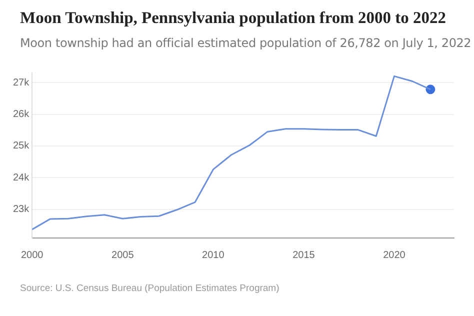  I want to click on chart-title: Moon Township, Pennsylvania population from 2000 to 2022, so click(233, 18).